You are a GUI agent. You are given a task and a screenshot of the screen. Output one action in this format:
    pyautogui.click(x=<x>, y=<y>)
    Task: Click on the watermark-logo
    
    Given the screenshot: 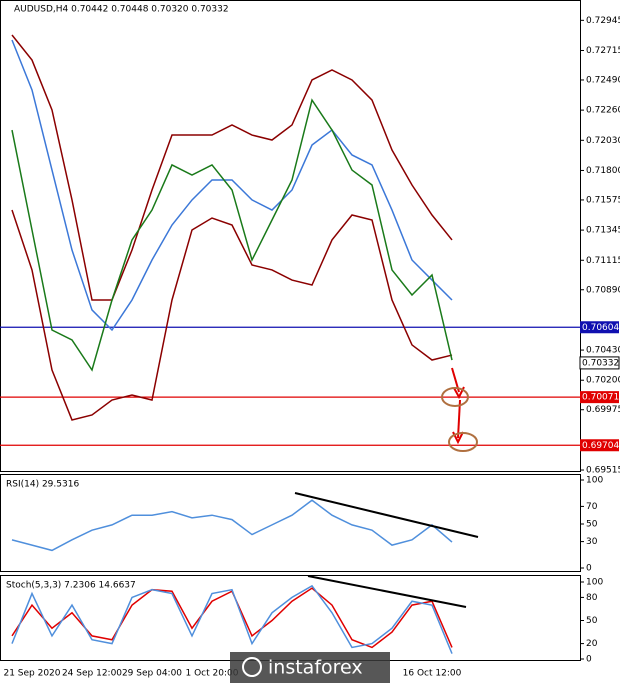 What is the action you would take?
    pyautogui.click(x=252, y=667)
    